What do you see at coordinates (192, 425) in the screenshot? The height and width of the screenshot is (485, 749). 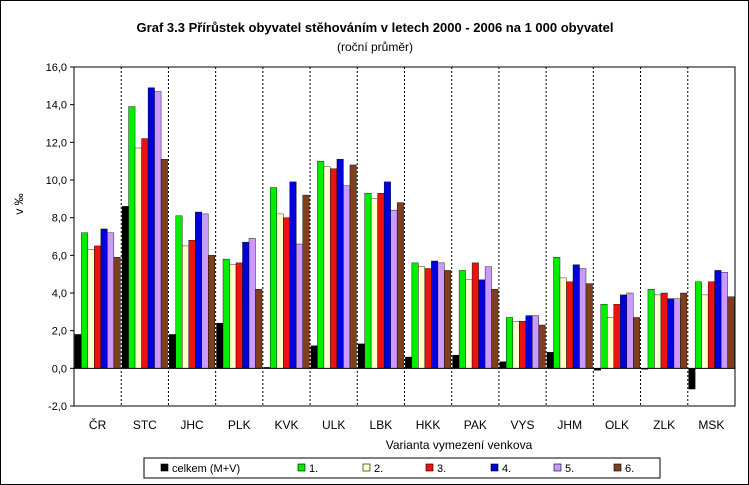 I see `x-tick-label: JHC` at bounding box center [192, 425].